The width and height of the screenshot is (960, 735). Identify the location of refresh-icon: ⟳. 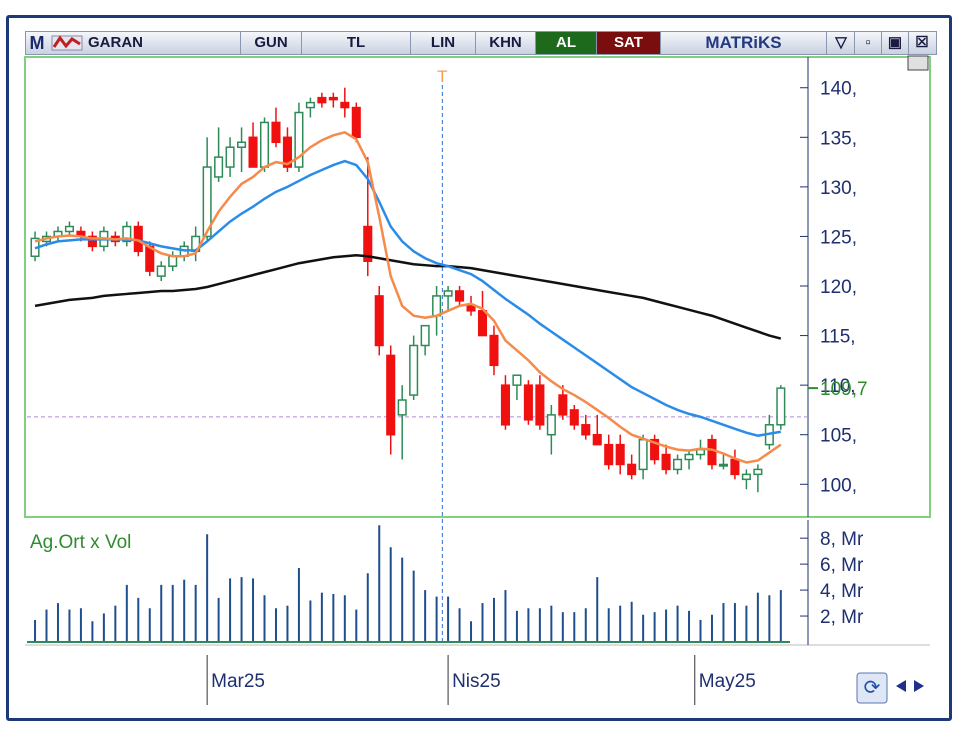
(872, 688).